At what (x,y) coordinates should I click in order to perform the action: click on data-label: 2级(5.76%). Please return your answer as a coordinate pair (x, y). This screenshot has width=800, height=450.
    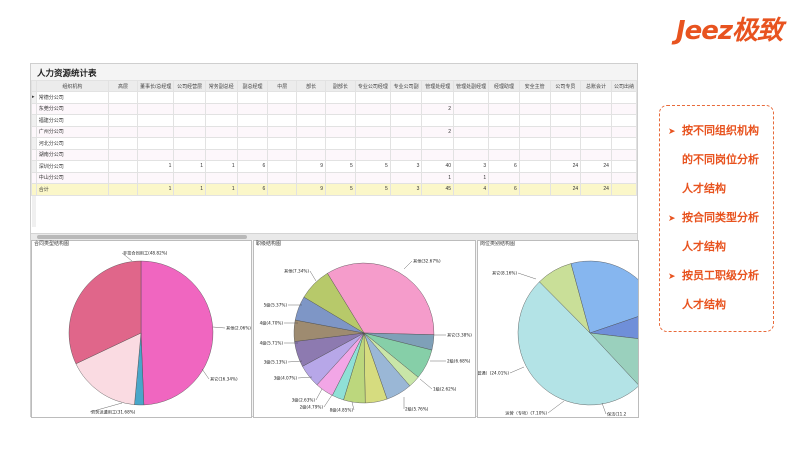
    Looking at the image, I should click on (417, 409).